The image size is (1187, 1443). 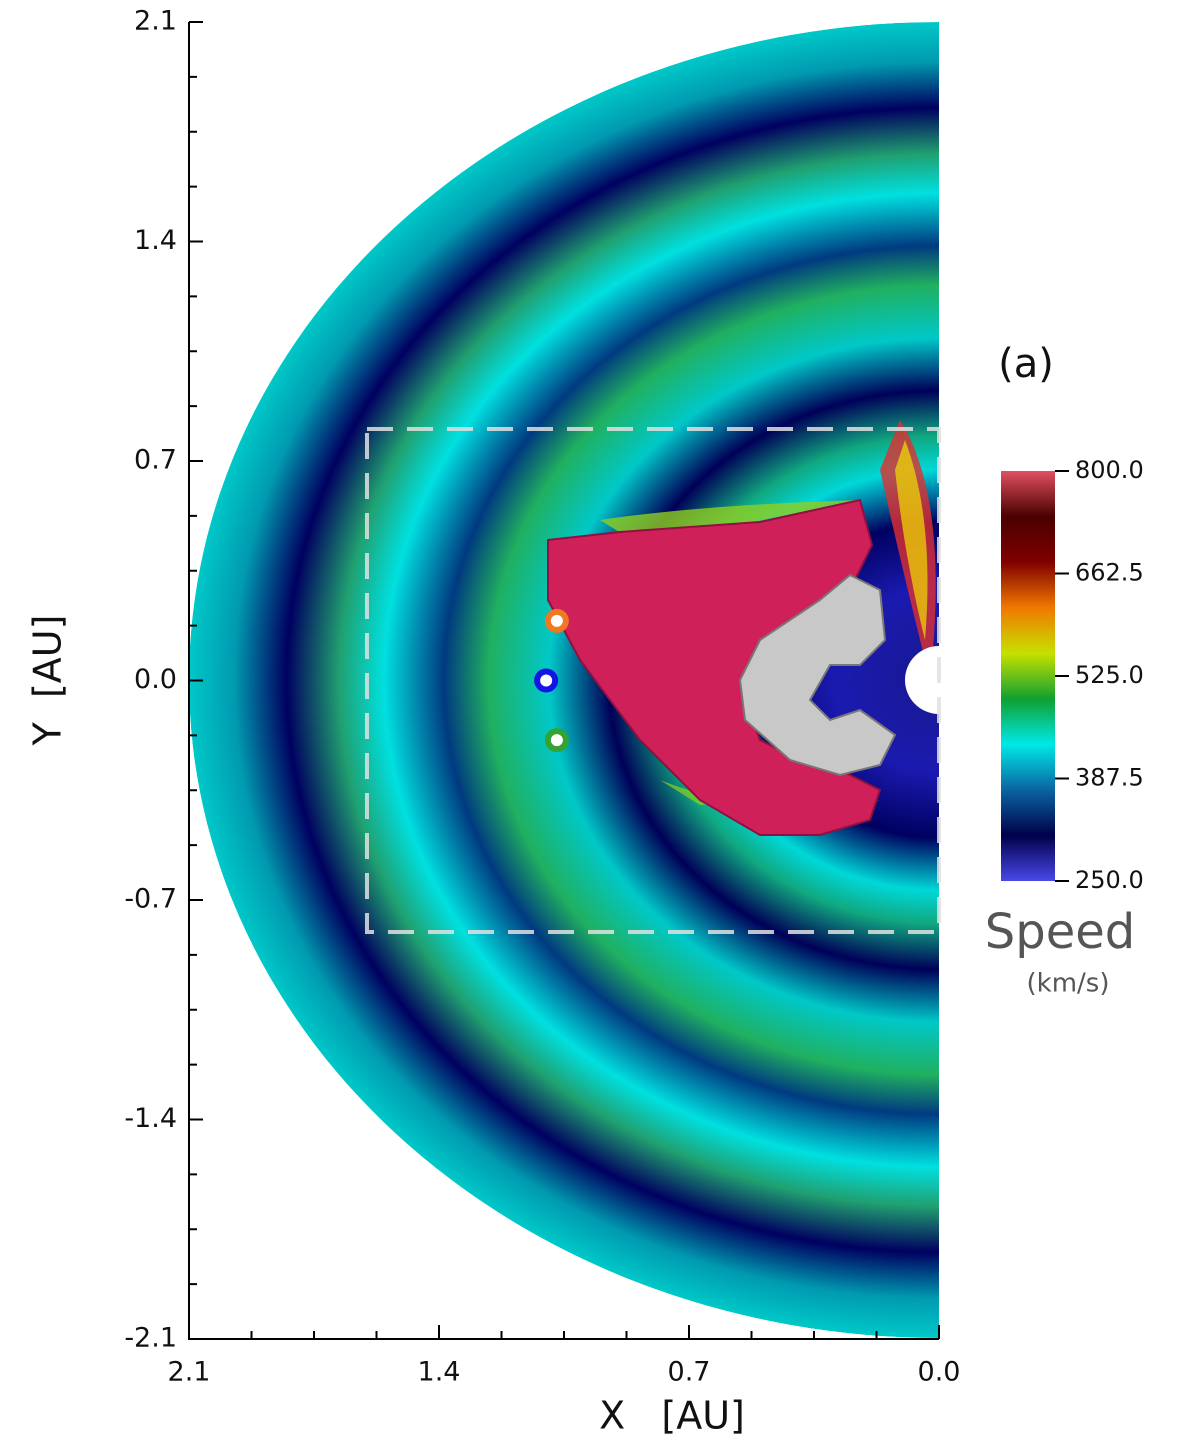 What do you see at coordinates (672, 1416) in the screenshot?
I see `x-axis-label: X [AU]` at bounding box center [672, 1416].